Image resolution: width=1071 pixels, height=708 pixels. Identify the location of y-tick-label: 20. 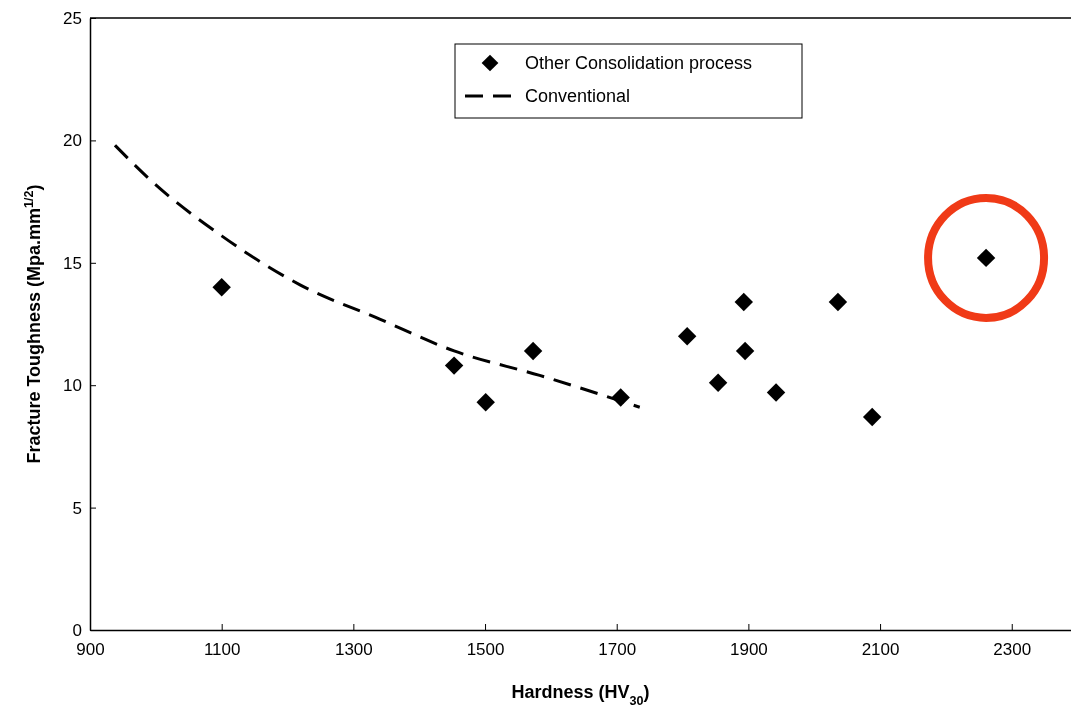
(72, 141).